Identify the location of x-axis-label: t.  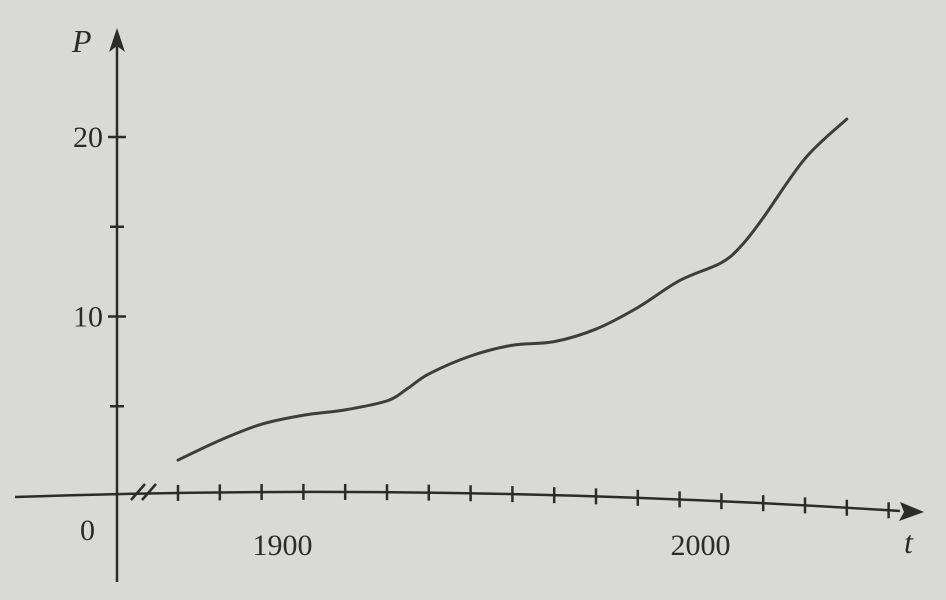
(909, 542).